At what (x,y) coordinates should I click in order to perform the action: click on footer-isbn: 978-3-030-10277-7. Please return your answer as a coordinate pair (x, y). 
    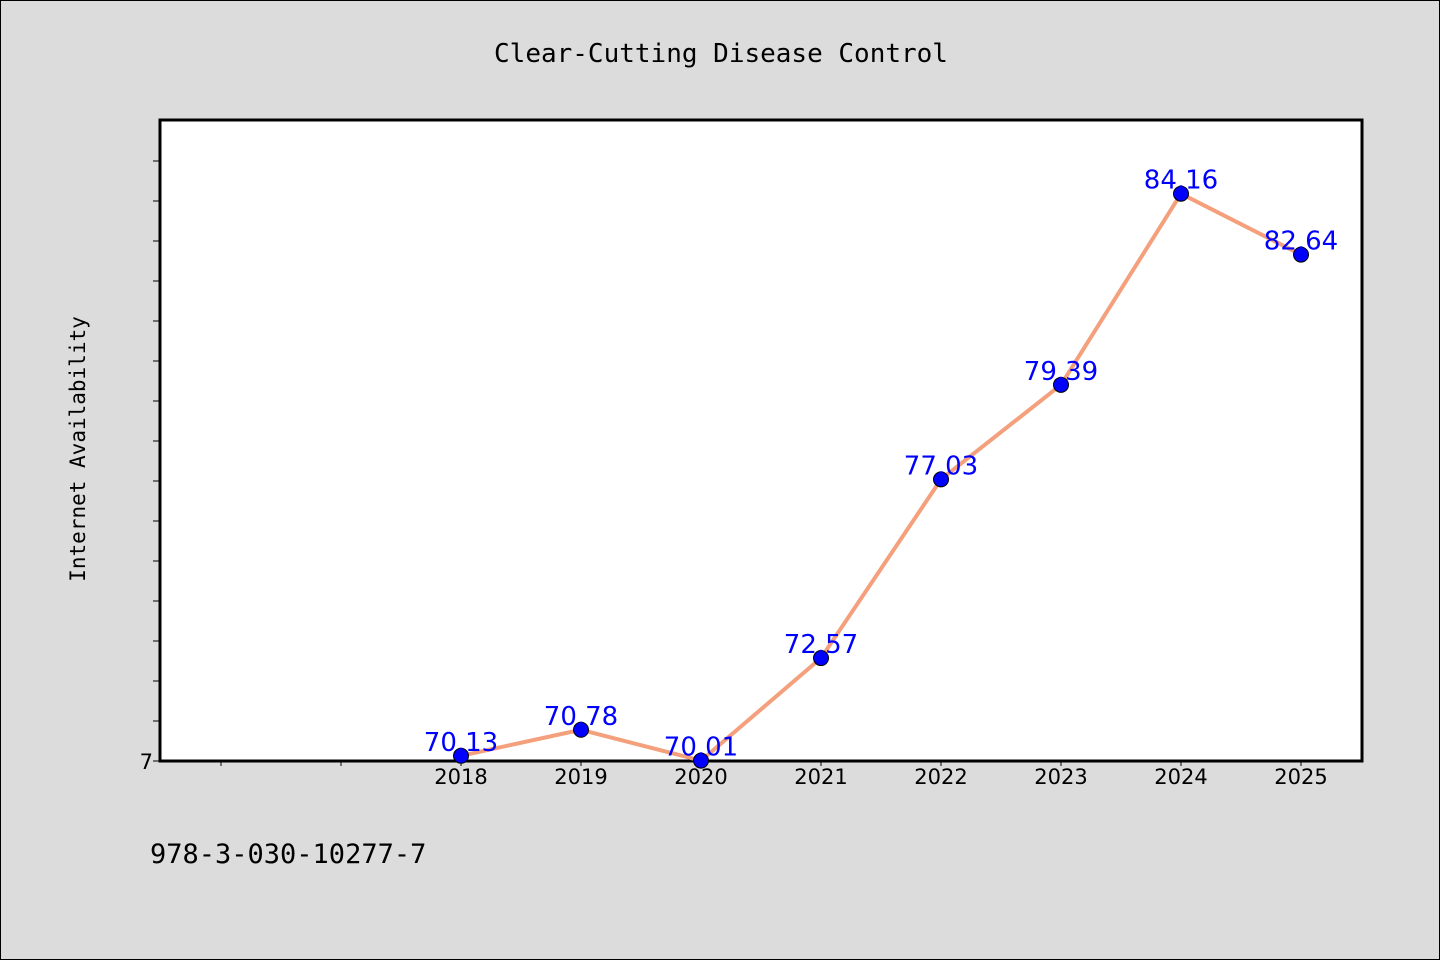
    Looking at the image, I should click on (288, 854).